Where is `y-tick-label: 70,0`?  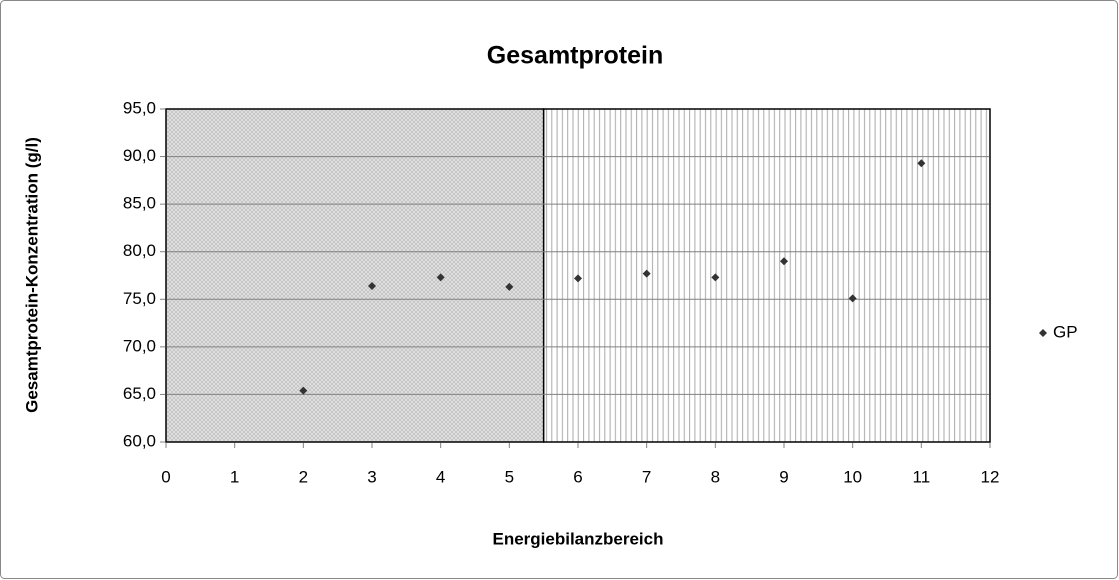
y-tick-label: 70,0 is located at coordinates (139, 345).